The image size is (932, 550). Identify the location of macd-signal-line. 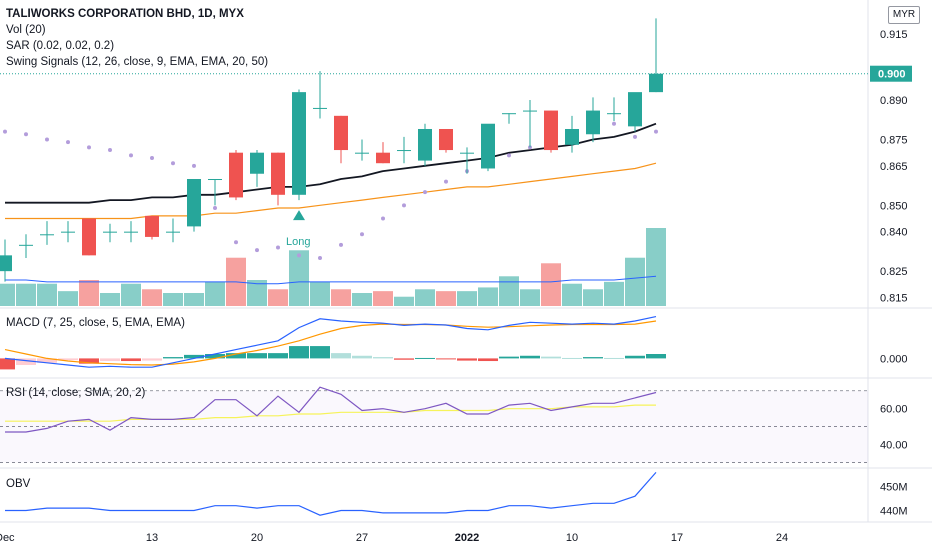
(330, 343).